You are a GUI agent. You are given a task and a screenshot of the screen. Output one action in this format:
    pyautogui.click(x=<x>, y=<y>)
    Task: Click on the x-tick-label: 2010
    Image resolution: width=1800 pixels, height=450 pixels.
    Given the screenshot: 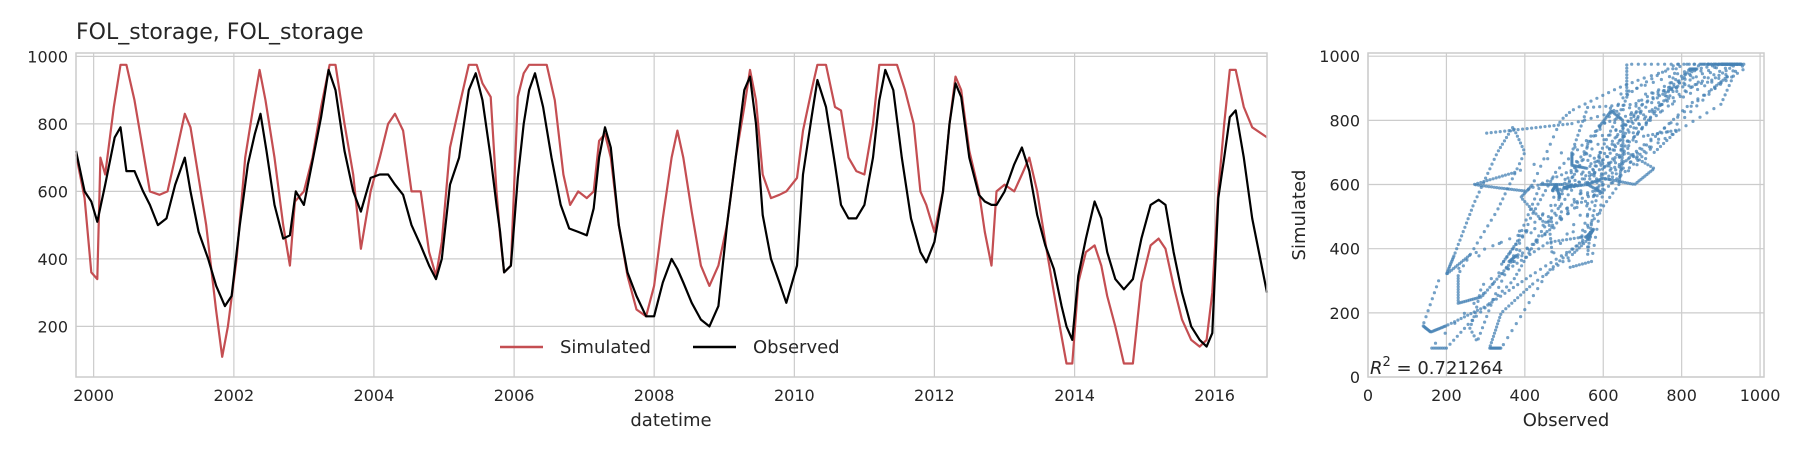 What is the action you would take?
    pyautogui.click(x=794, y=395)
    